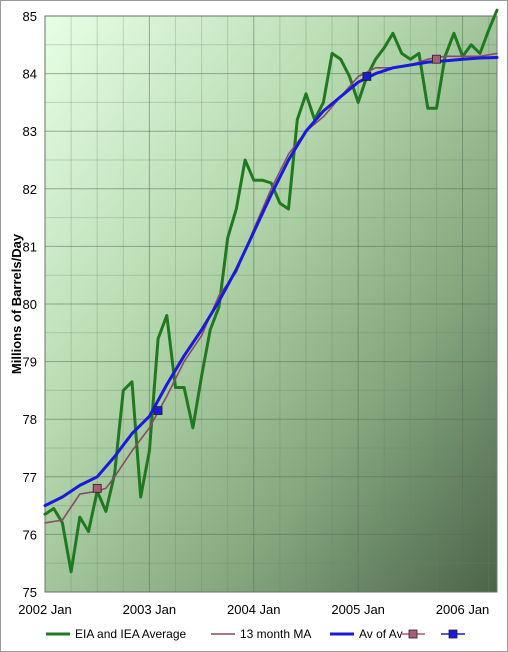  I want to click on legend-label: EIA and IEA Average, so click(131, 634).